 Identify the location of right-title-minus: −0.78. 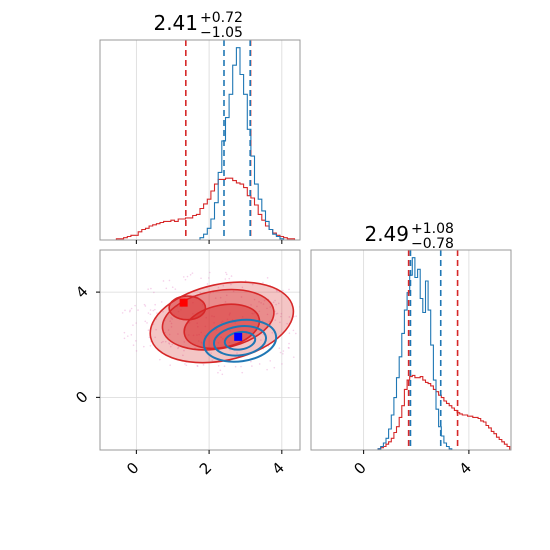
(432, 244).